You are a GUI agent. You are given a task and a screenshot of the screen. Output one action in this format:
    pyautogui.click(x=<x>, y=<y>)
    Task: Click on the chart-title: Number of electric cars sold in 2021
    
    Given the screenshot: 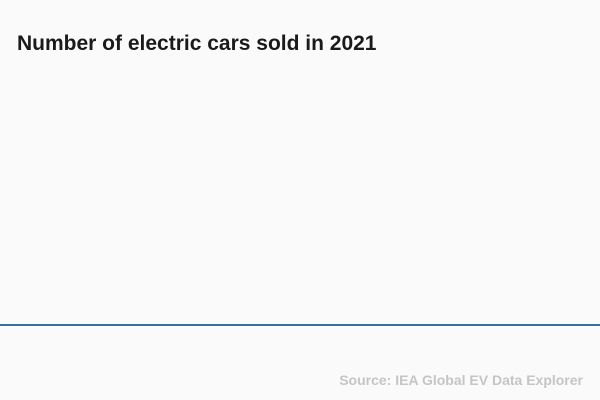 What is the action you would take?
    pyautogui.click(x=197, y=43)
    